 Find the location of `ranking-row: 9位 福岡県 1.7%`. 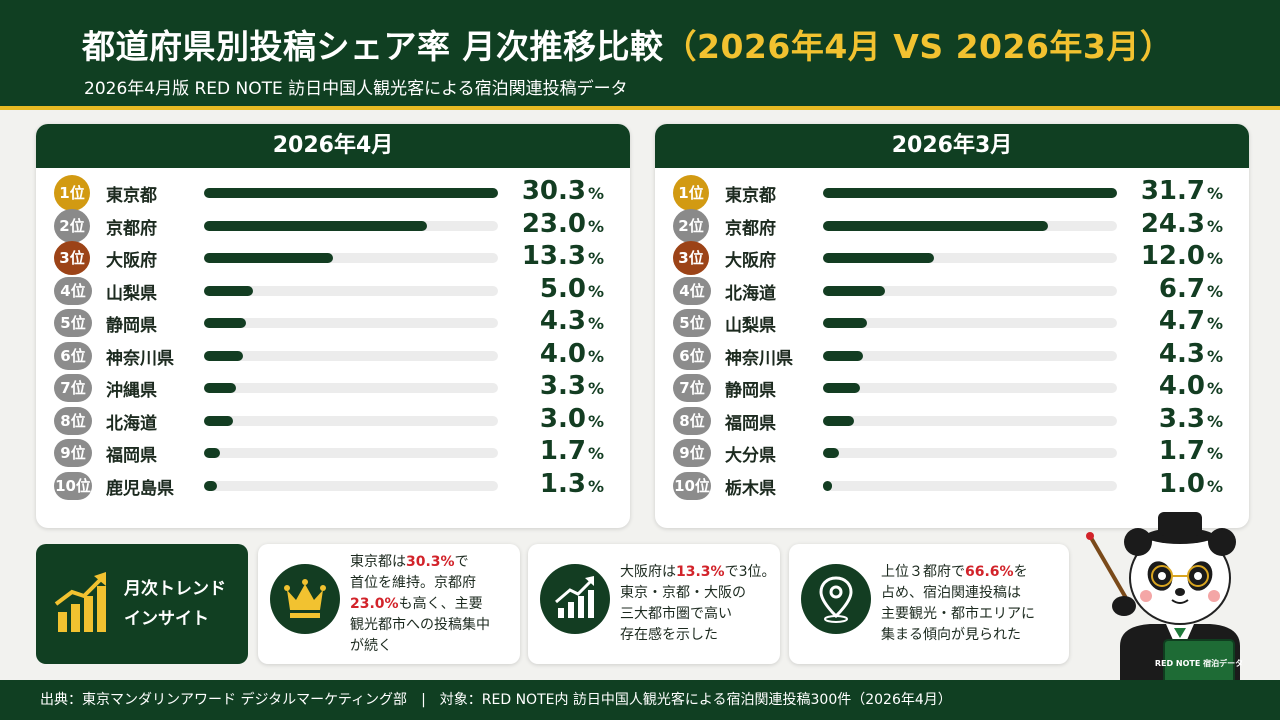

ranking-row: 9位 福岡県 1.7% is located at coordinates (333, 452).